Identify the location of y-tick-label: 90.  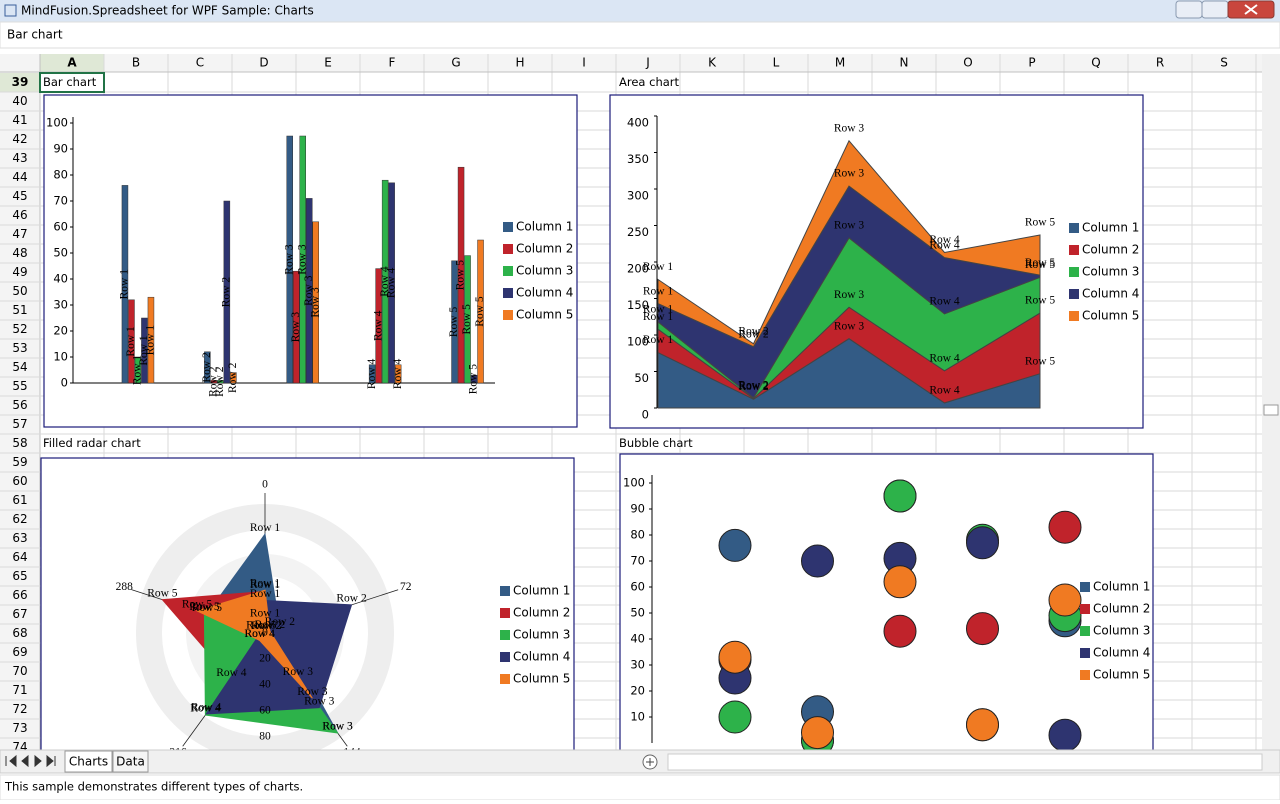
(637, 509).